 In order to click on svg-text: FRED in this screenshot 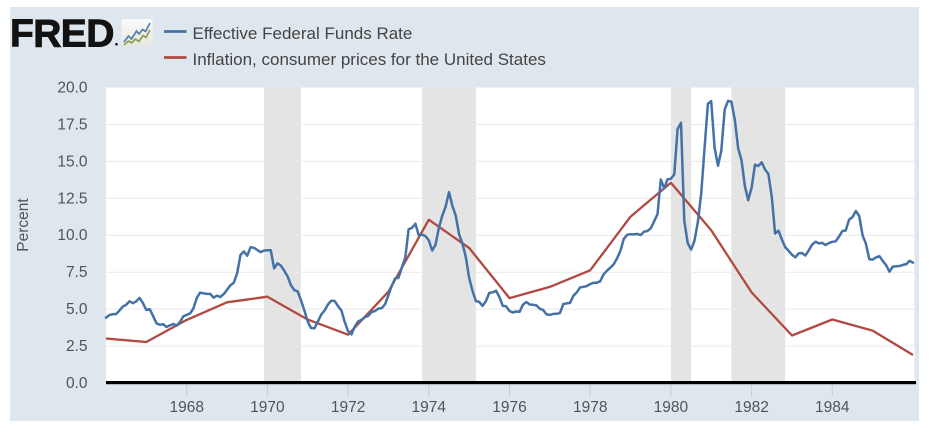, I will do `click(62, 34)`.